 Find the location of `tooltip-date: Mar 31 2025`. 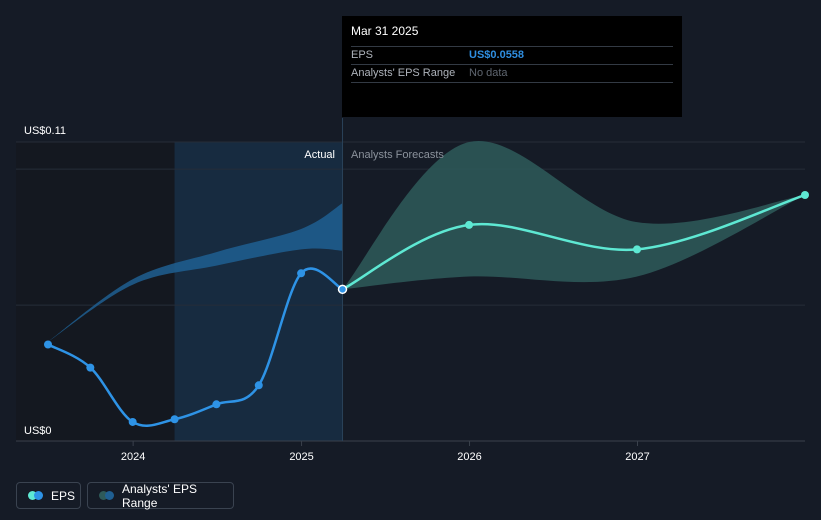

tooltip-date: Mar 31 2025 is located at coordinates (385, 31).